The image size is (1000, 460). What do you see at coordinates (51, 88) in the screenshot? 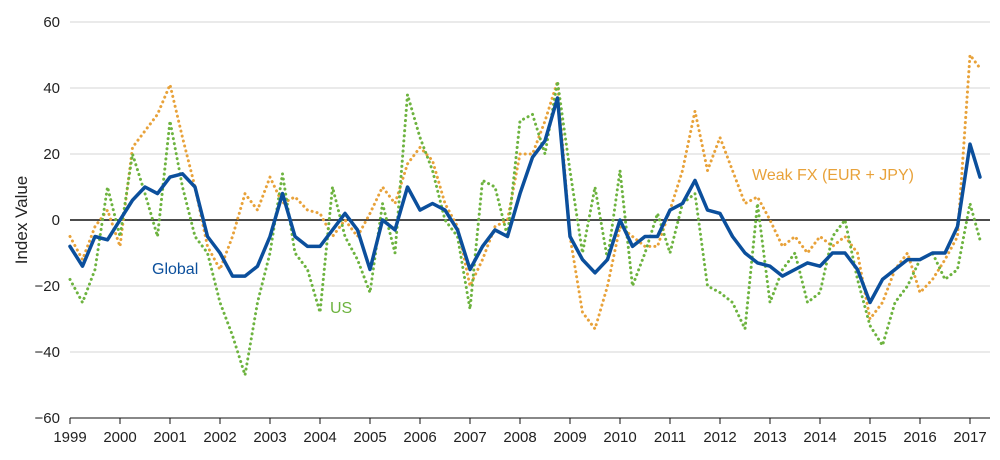
I see `y-tick-label: 40` at bounding box center [51, 88].